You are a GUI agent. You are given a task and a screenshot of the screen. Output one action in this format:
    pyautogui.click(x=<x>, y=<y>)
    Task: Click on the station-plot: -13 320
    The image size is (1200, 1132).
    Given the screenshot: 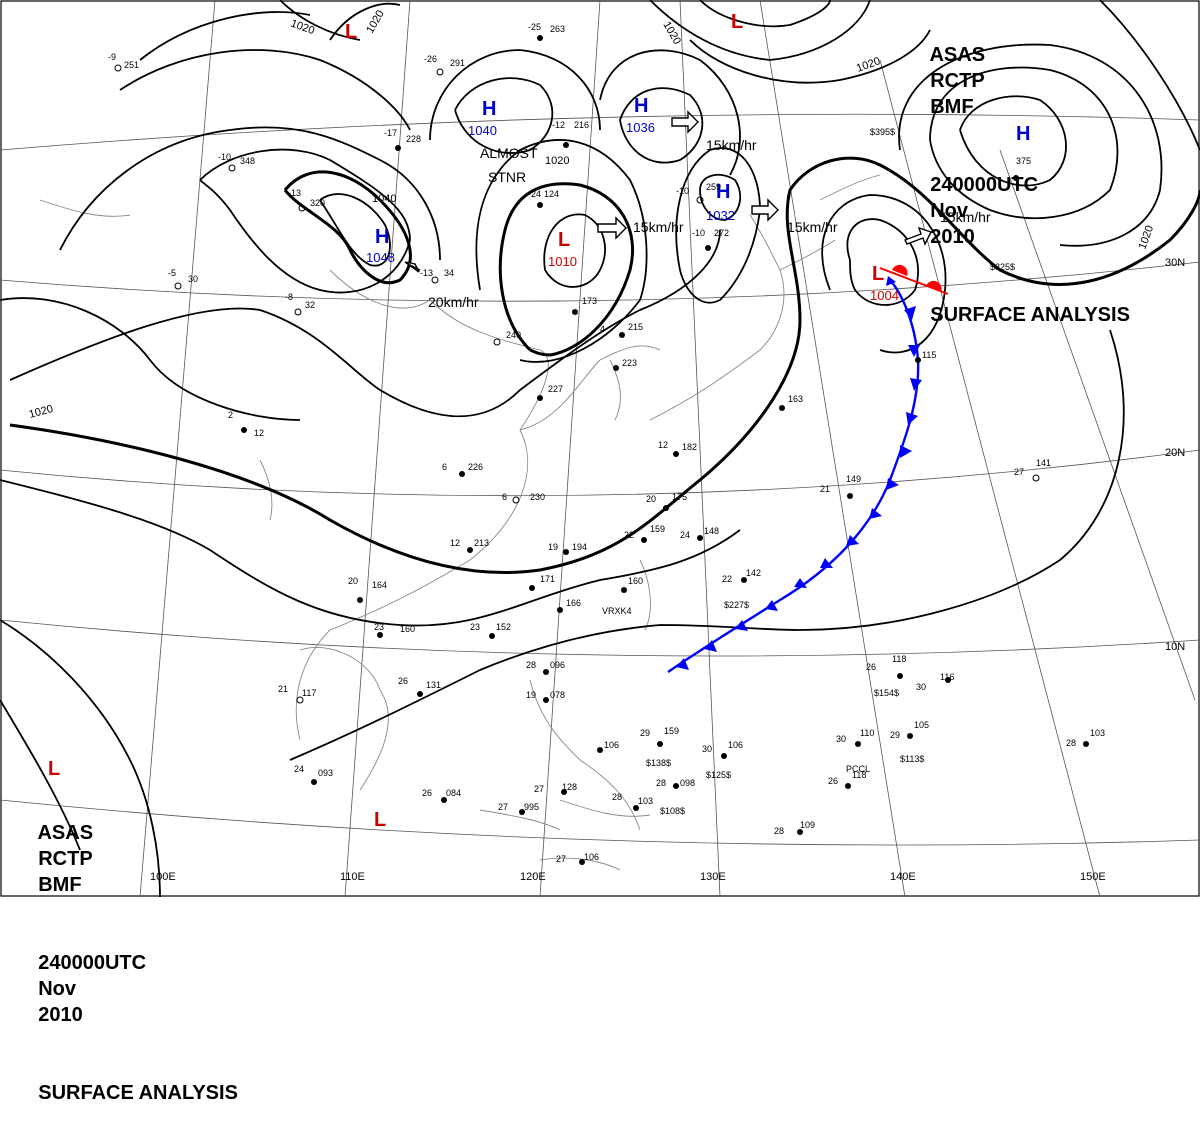 What is the action you would take?
    pyautogui.click(x=306, y=200)
    